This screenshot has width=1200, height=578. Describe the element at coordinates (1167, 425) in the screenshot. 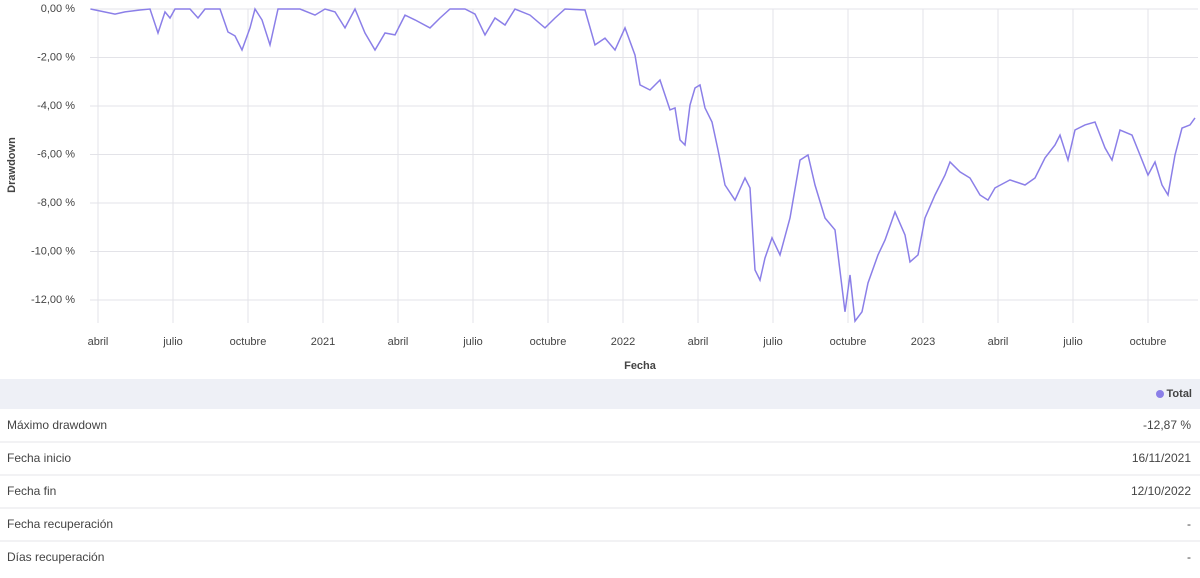

I see `row-value: -12,87 %` at that location.